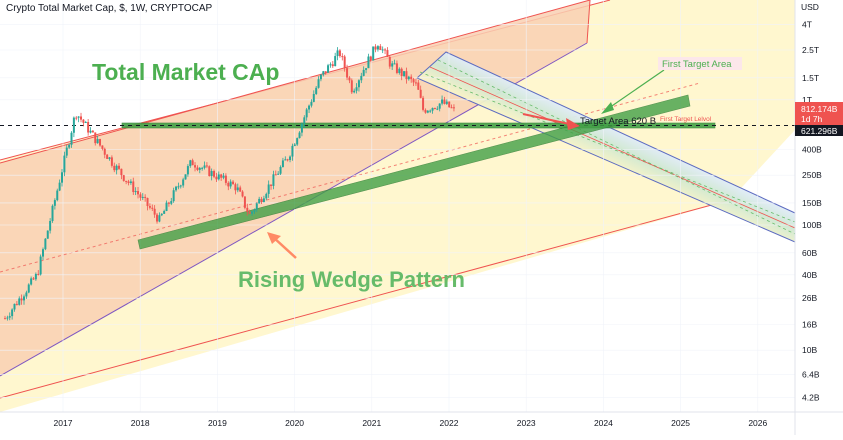  What do you see at coordinates (351, 279) in the screenshot?
I see `annotation-wedge: Rising Wedge Pattern` at bounding box center [351, 279].